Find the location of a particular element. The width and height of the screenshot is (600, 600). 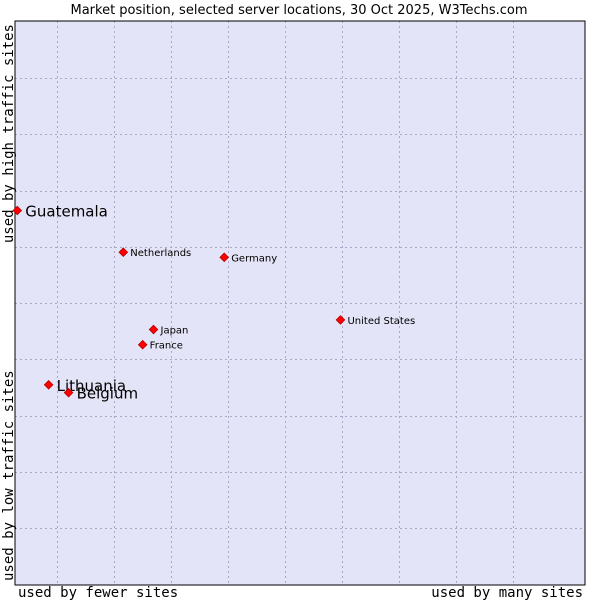

data-label-united-states: United States is located at coordinates (381, 321).